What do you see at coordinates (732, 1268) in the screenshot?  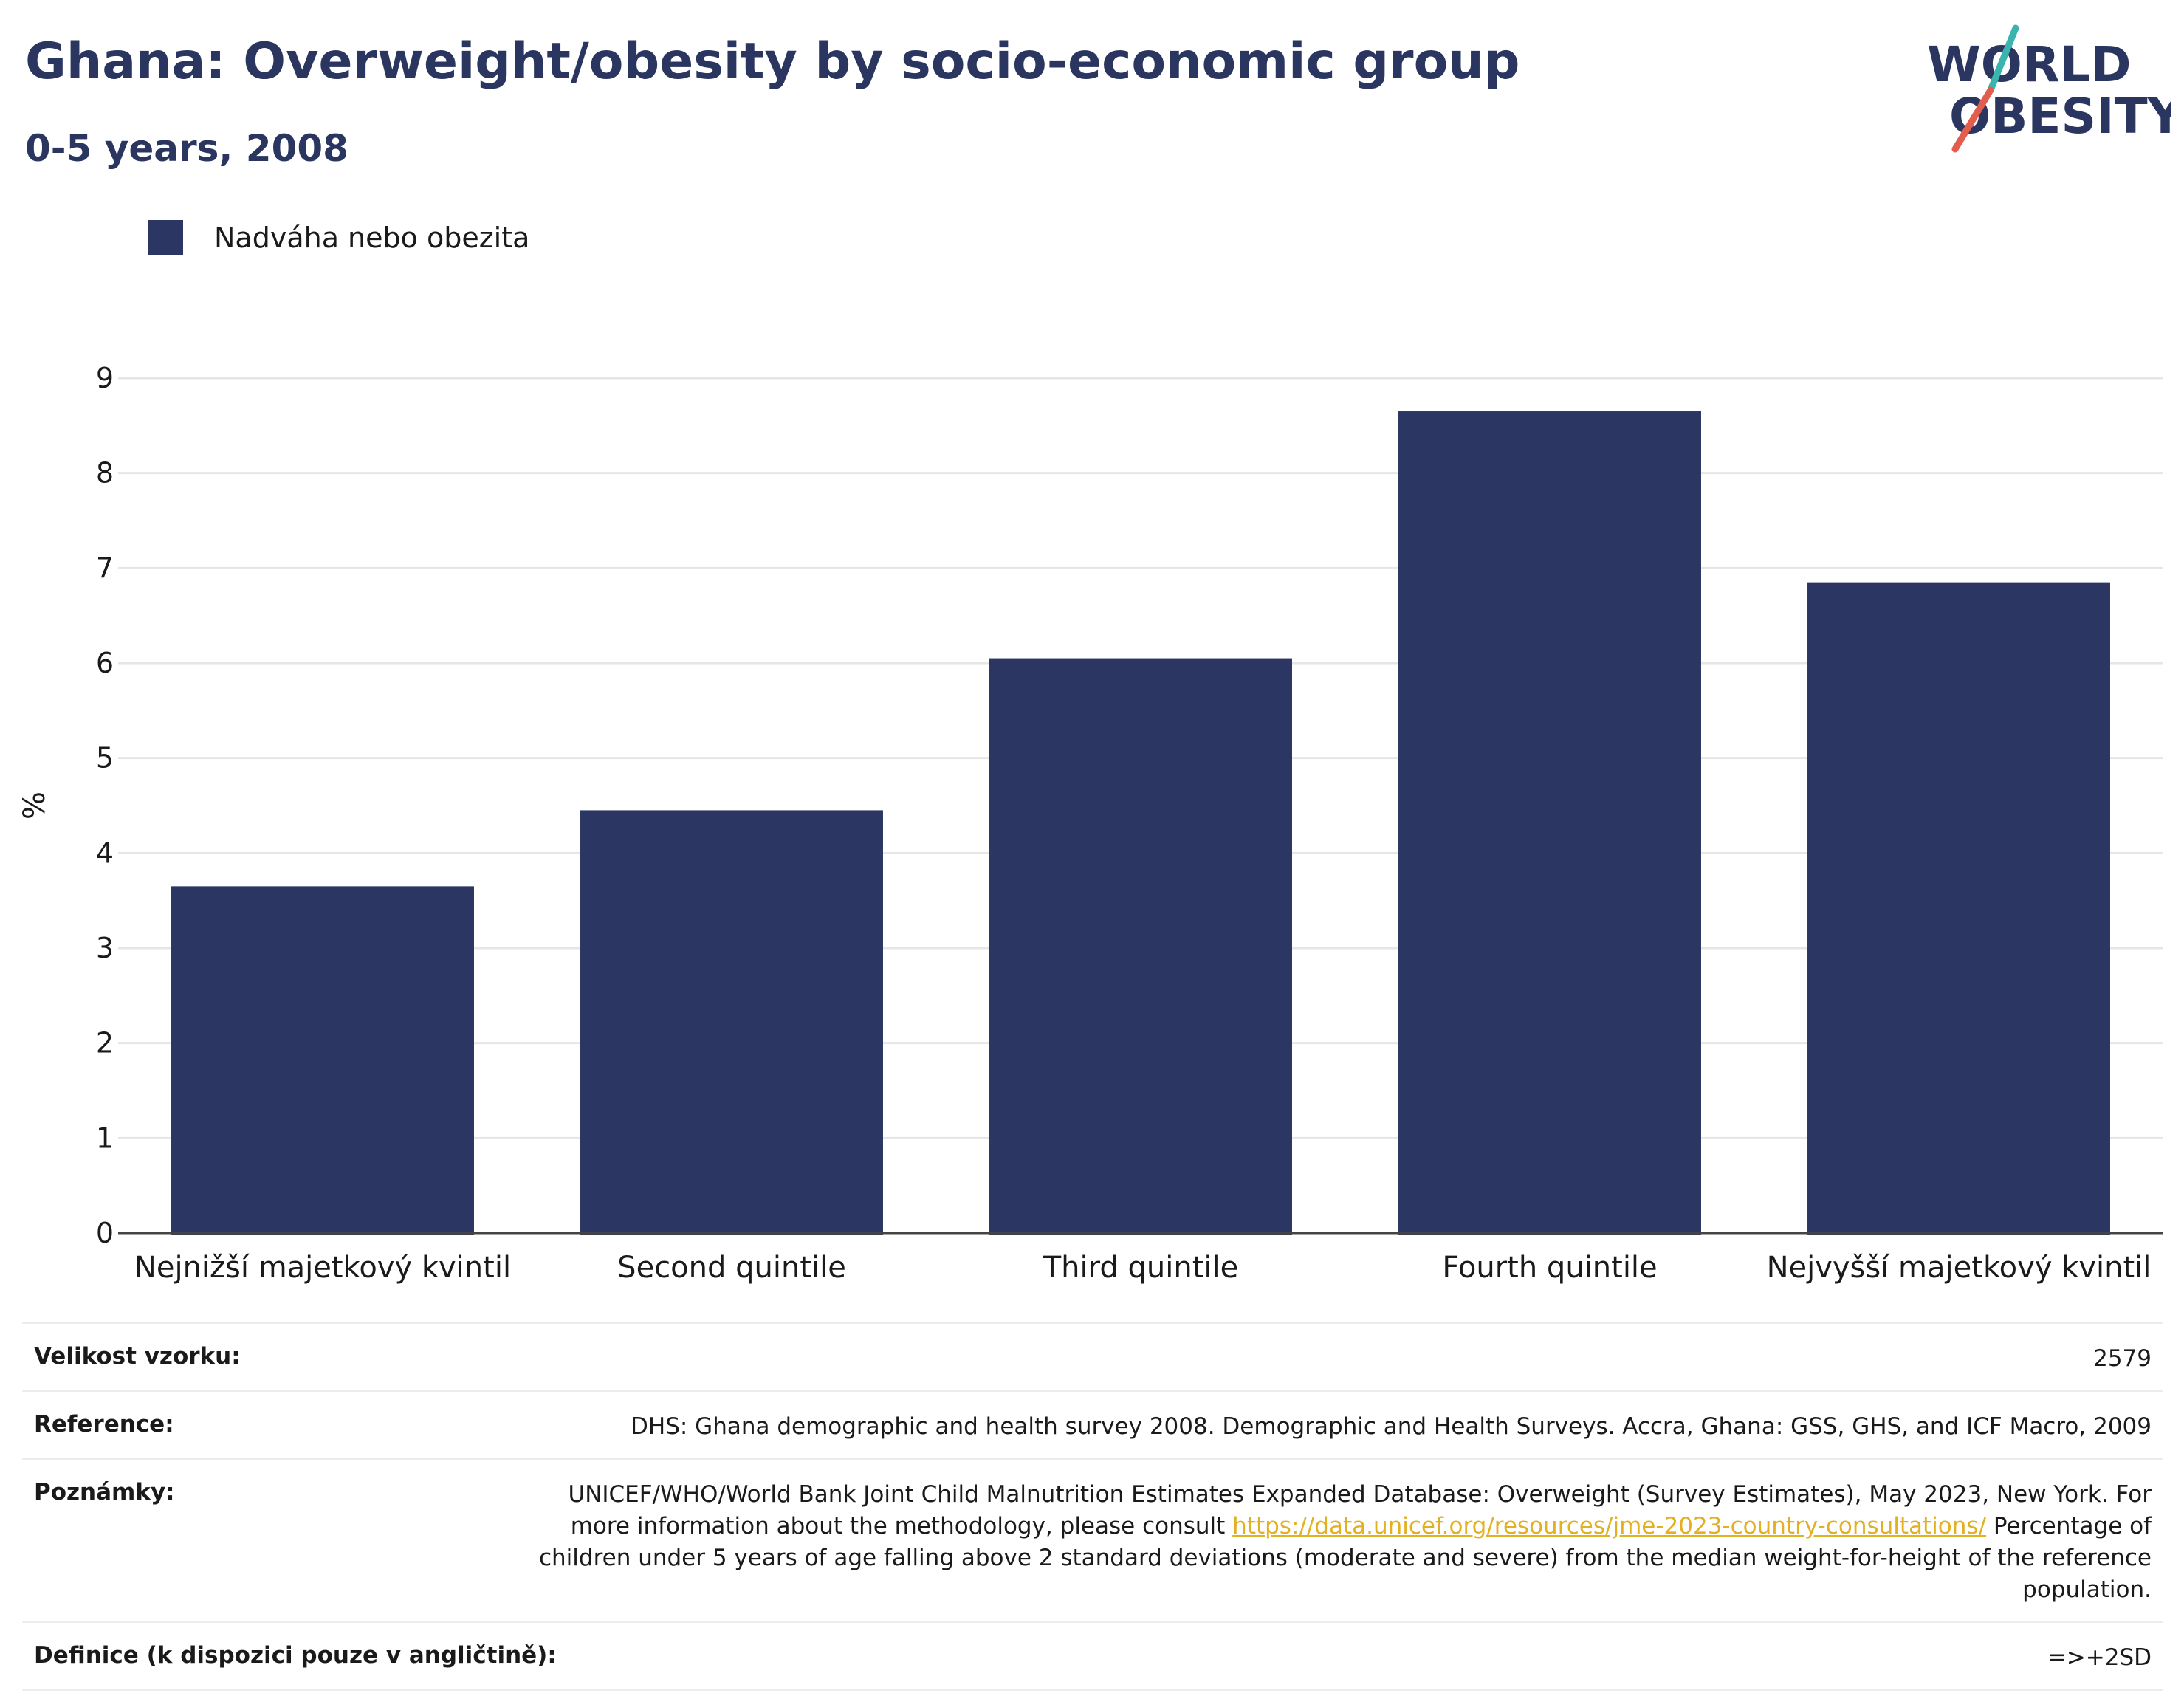 I see `x-tick-label: Second quintile` at bounding box center [732, 1268].